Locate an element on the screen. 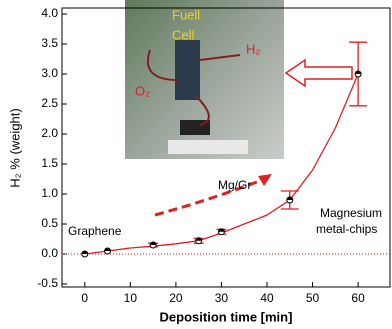 The height and width of the screenshot is (329, 392). x-tick-label: 30 is located at coordinates (222, 298).